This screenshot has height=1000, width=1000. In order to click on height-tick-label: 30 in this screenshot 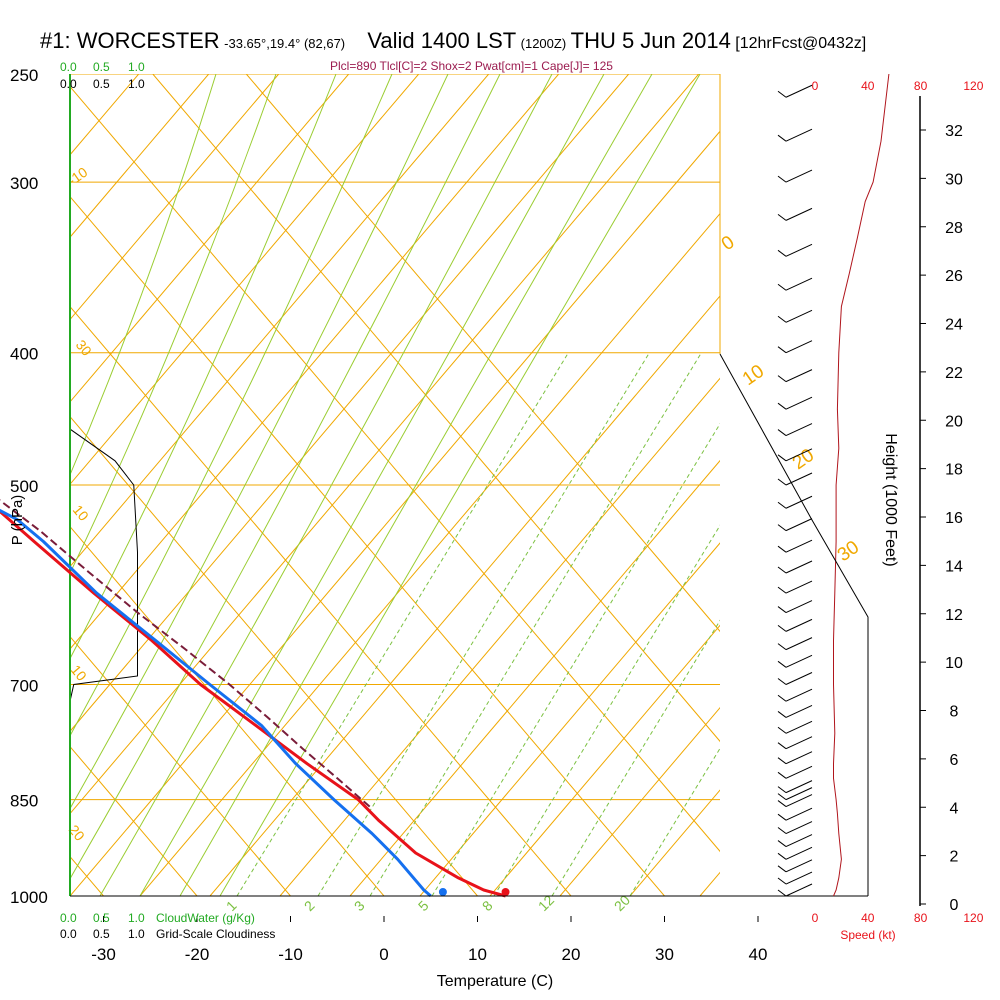, I will do `click(954, 179)`.